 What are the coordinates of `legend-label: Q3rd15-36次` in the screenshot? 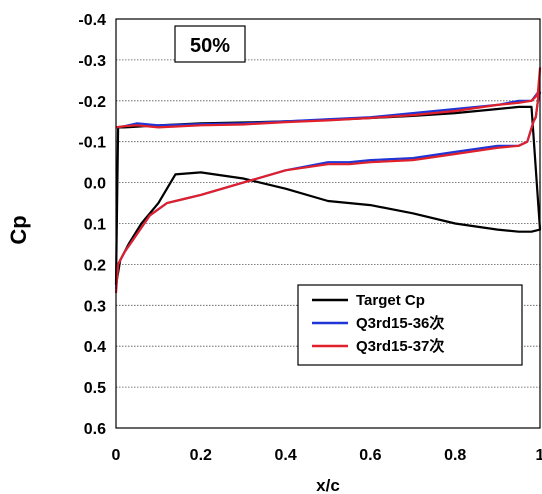 It's located at (400, 323).